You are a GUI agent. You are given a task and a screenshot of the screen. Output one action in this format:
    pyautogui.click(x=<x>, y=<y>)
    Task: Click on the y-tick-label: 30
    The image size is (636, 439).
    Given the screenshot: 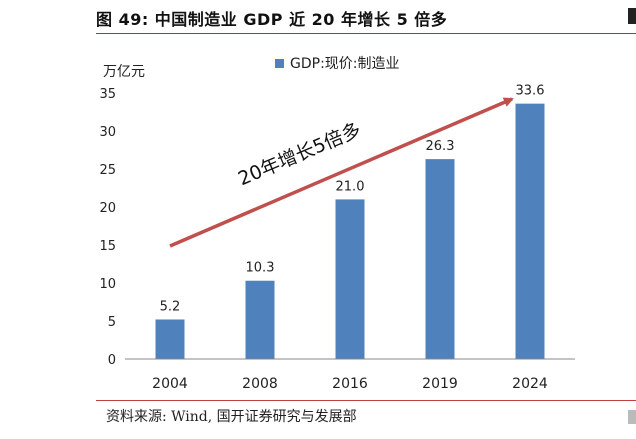 What is the action you would take?
    pyautogui.click(x=107, y=132)
    